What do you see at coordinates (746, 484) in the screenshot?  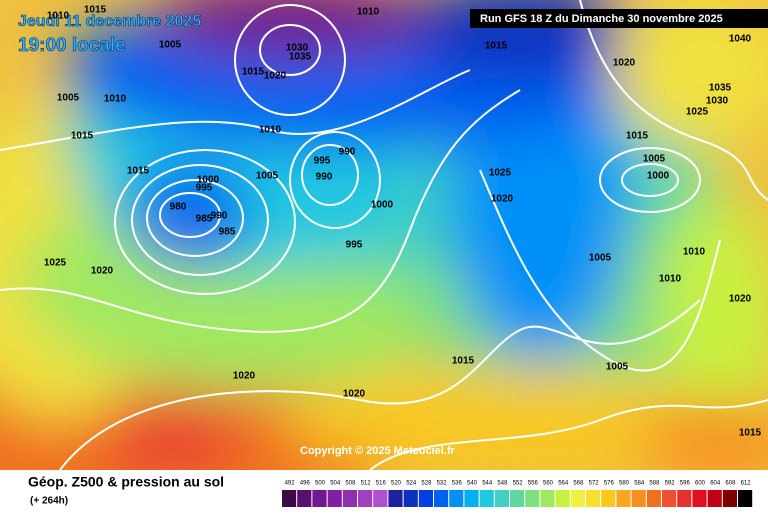 I see `scale-label: 612` at bounding box center [746, 484].